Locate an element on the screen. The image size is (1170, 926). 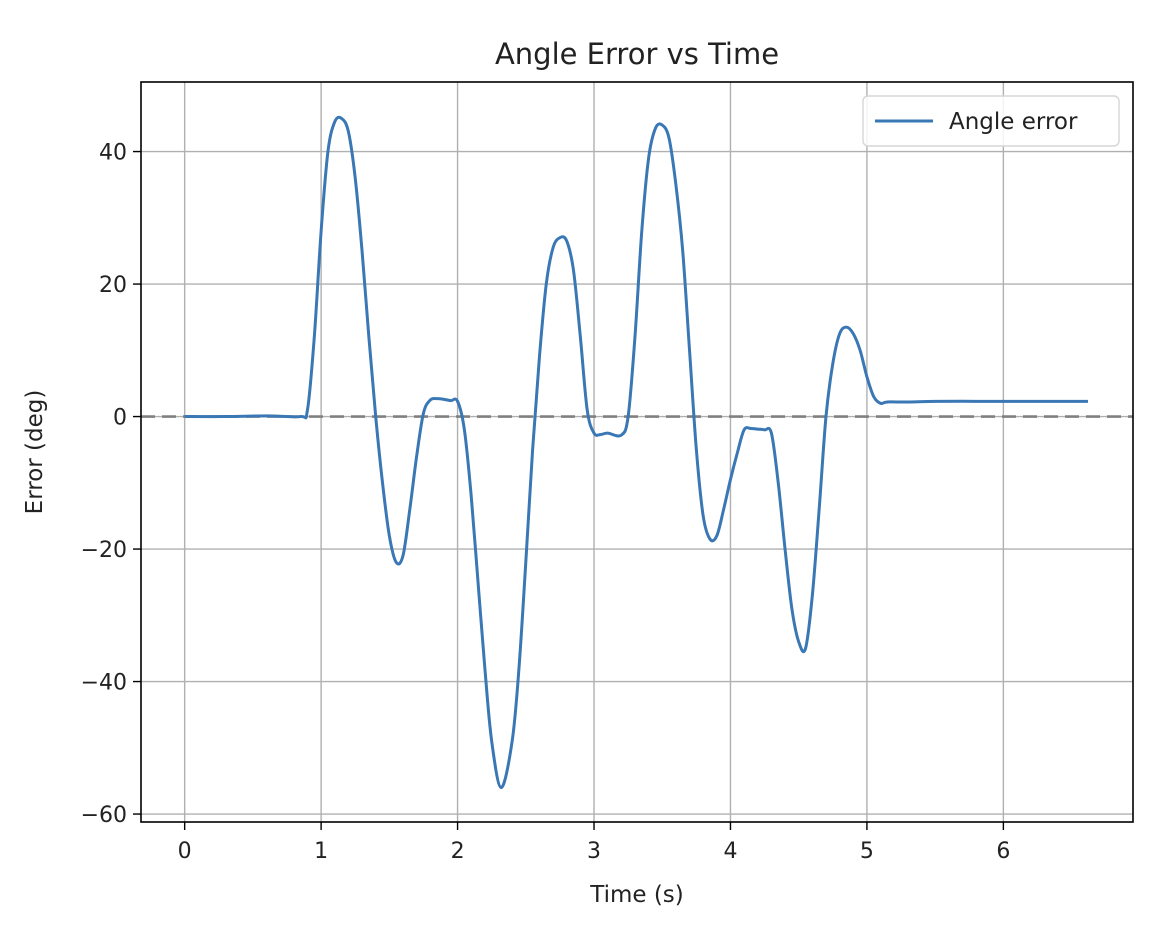
y-tick-label: 0 is located at coordinates (120, 418).